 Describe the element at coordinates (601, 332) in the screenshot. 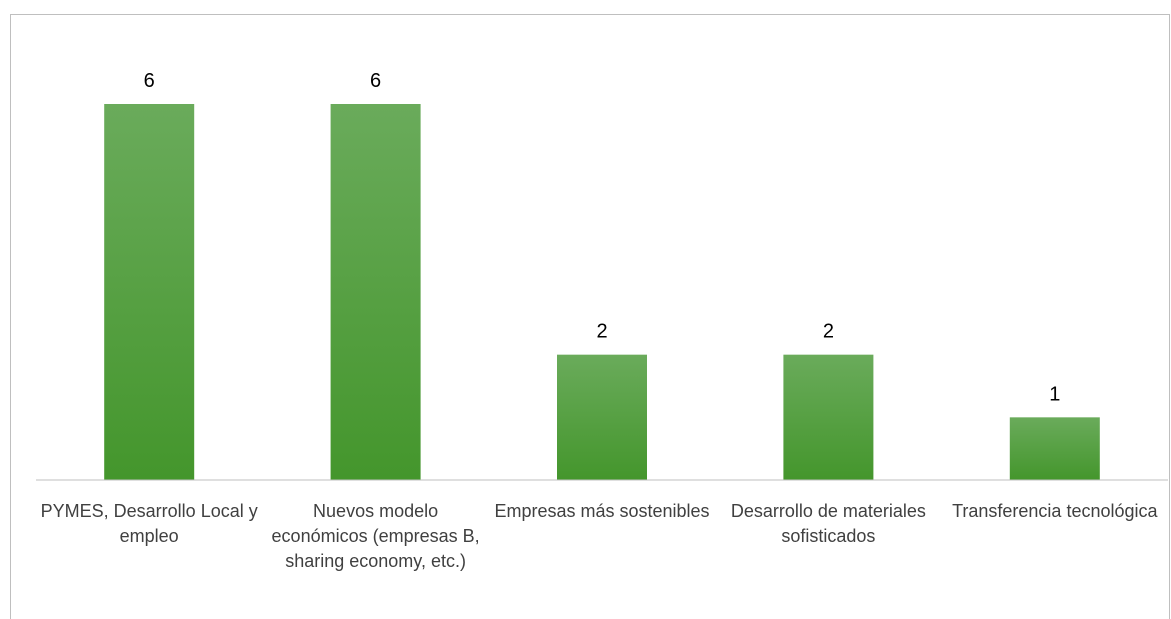

I see `data-label-3: 2` at that location.